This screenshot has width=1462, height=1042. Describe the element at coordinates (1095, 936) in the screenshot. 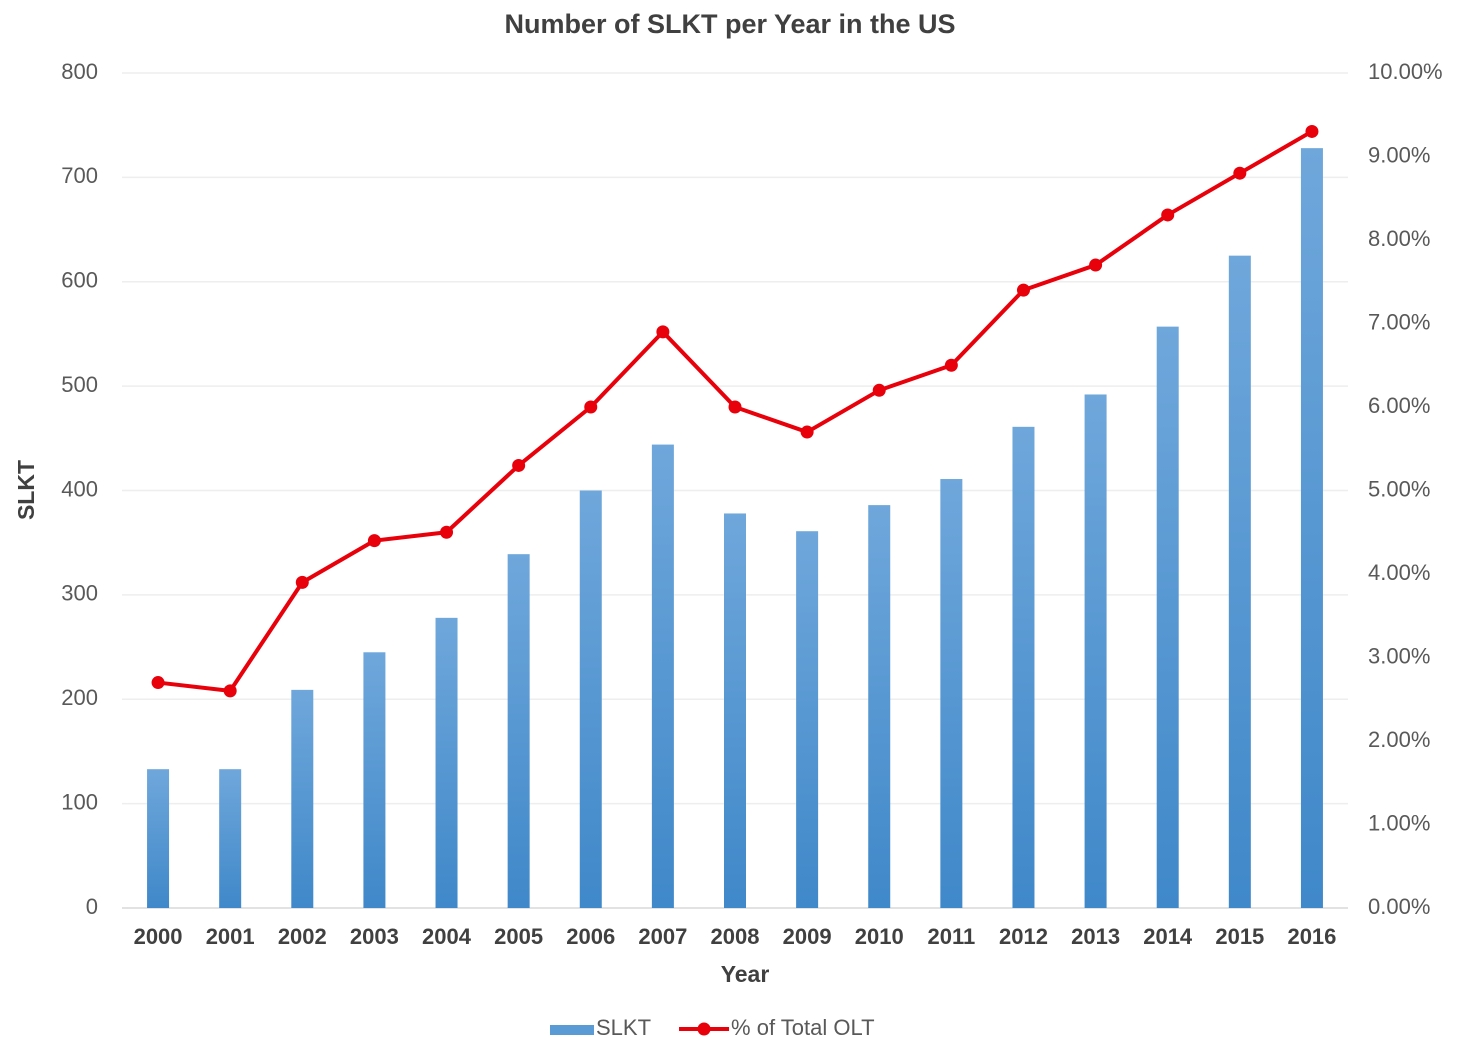

I see `x-tick-label: 2013` at that location.